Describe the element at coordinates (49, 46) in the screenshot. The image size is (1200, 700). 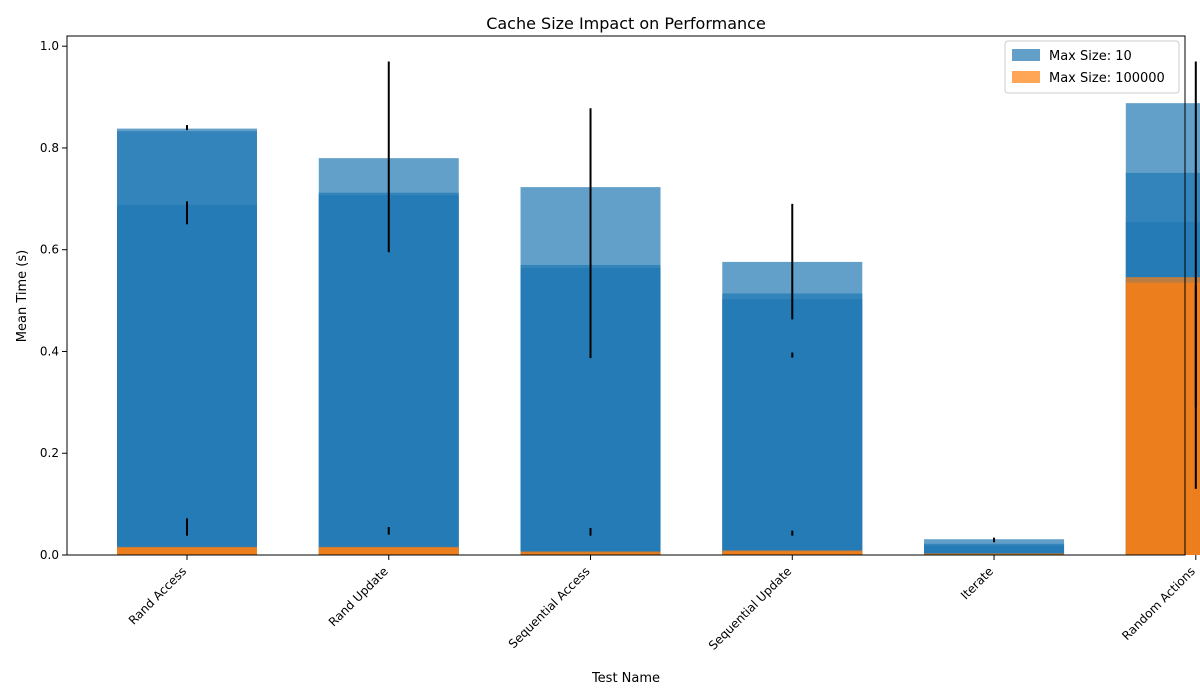
I see `y-tick-label: 1.0` at that location.